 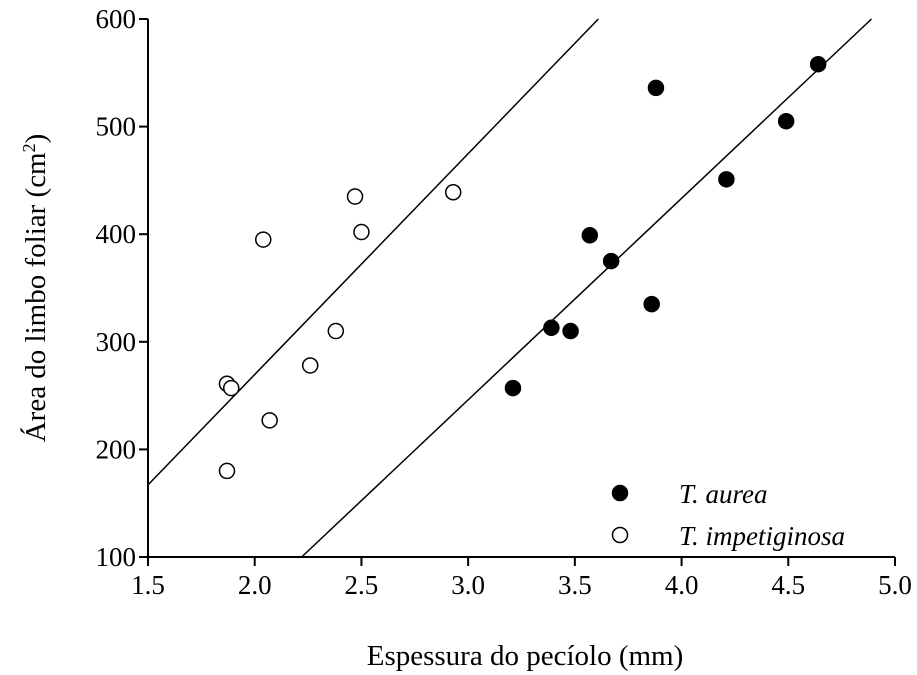 What do you see at coordinates (362, 585) in the screenshot?
I see `x-tick-label: 2.5` at bounding box center [362, 585].